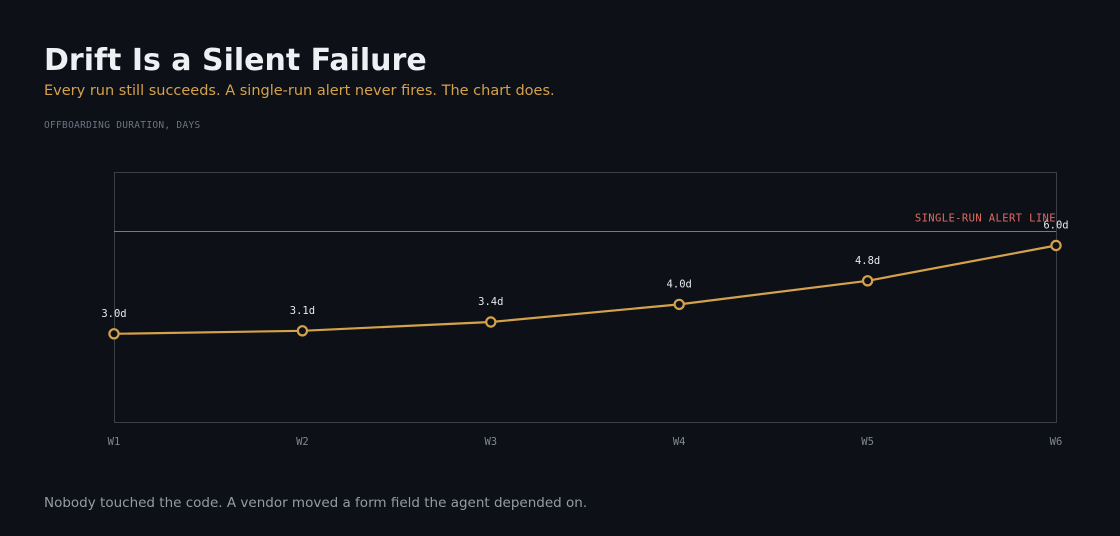 The image size is (1120, 536). I want to click on data-label-w6: 6.0d, so click(1055, 226).